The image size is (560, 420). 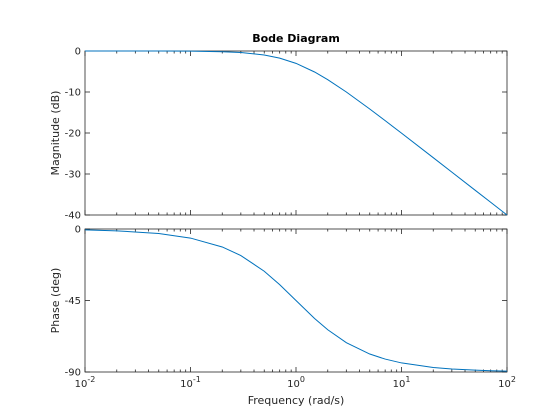 What do you see at coordinates (73, 216) in the screenshot?
I see `magnitude-y-tick-label: -40` at bounding box center [73, 216].